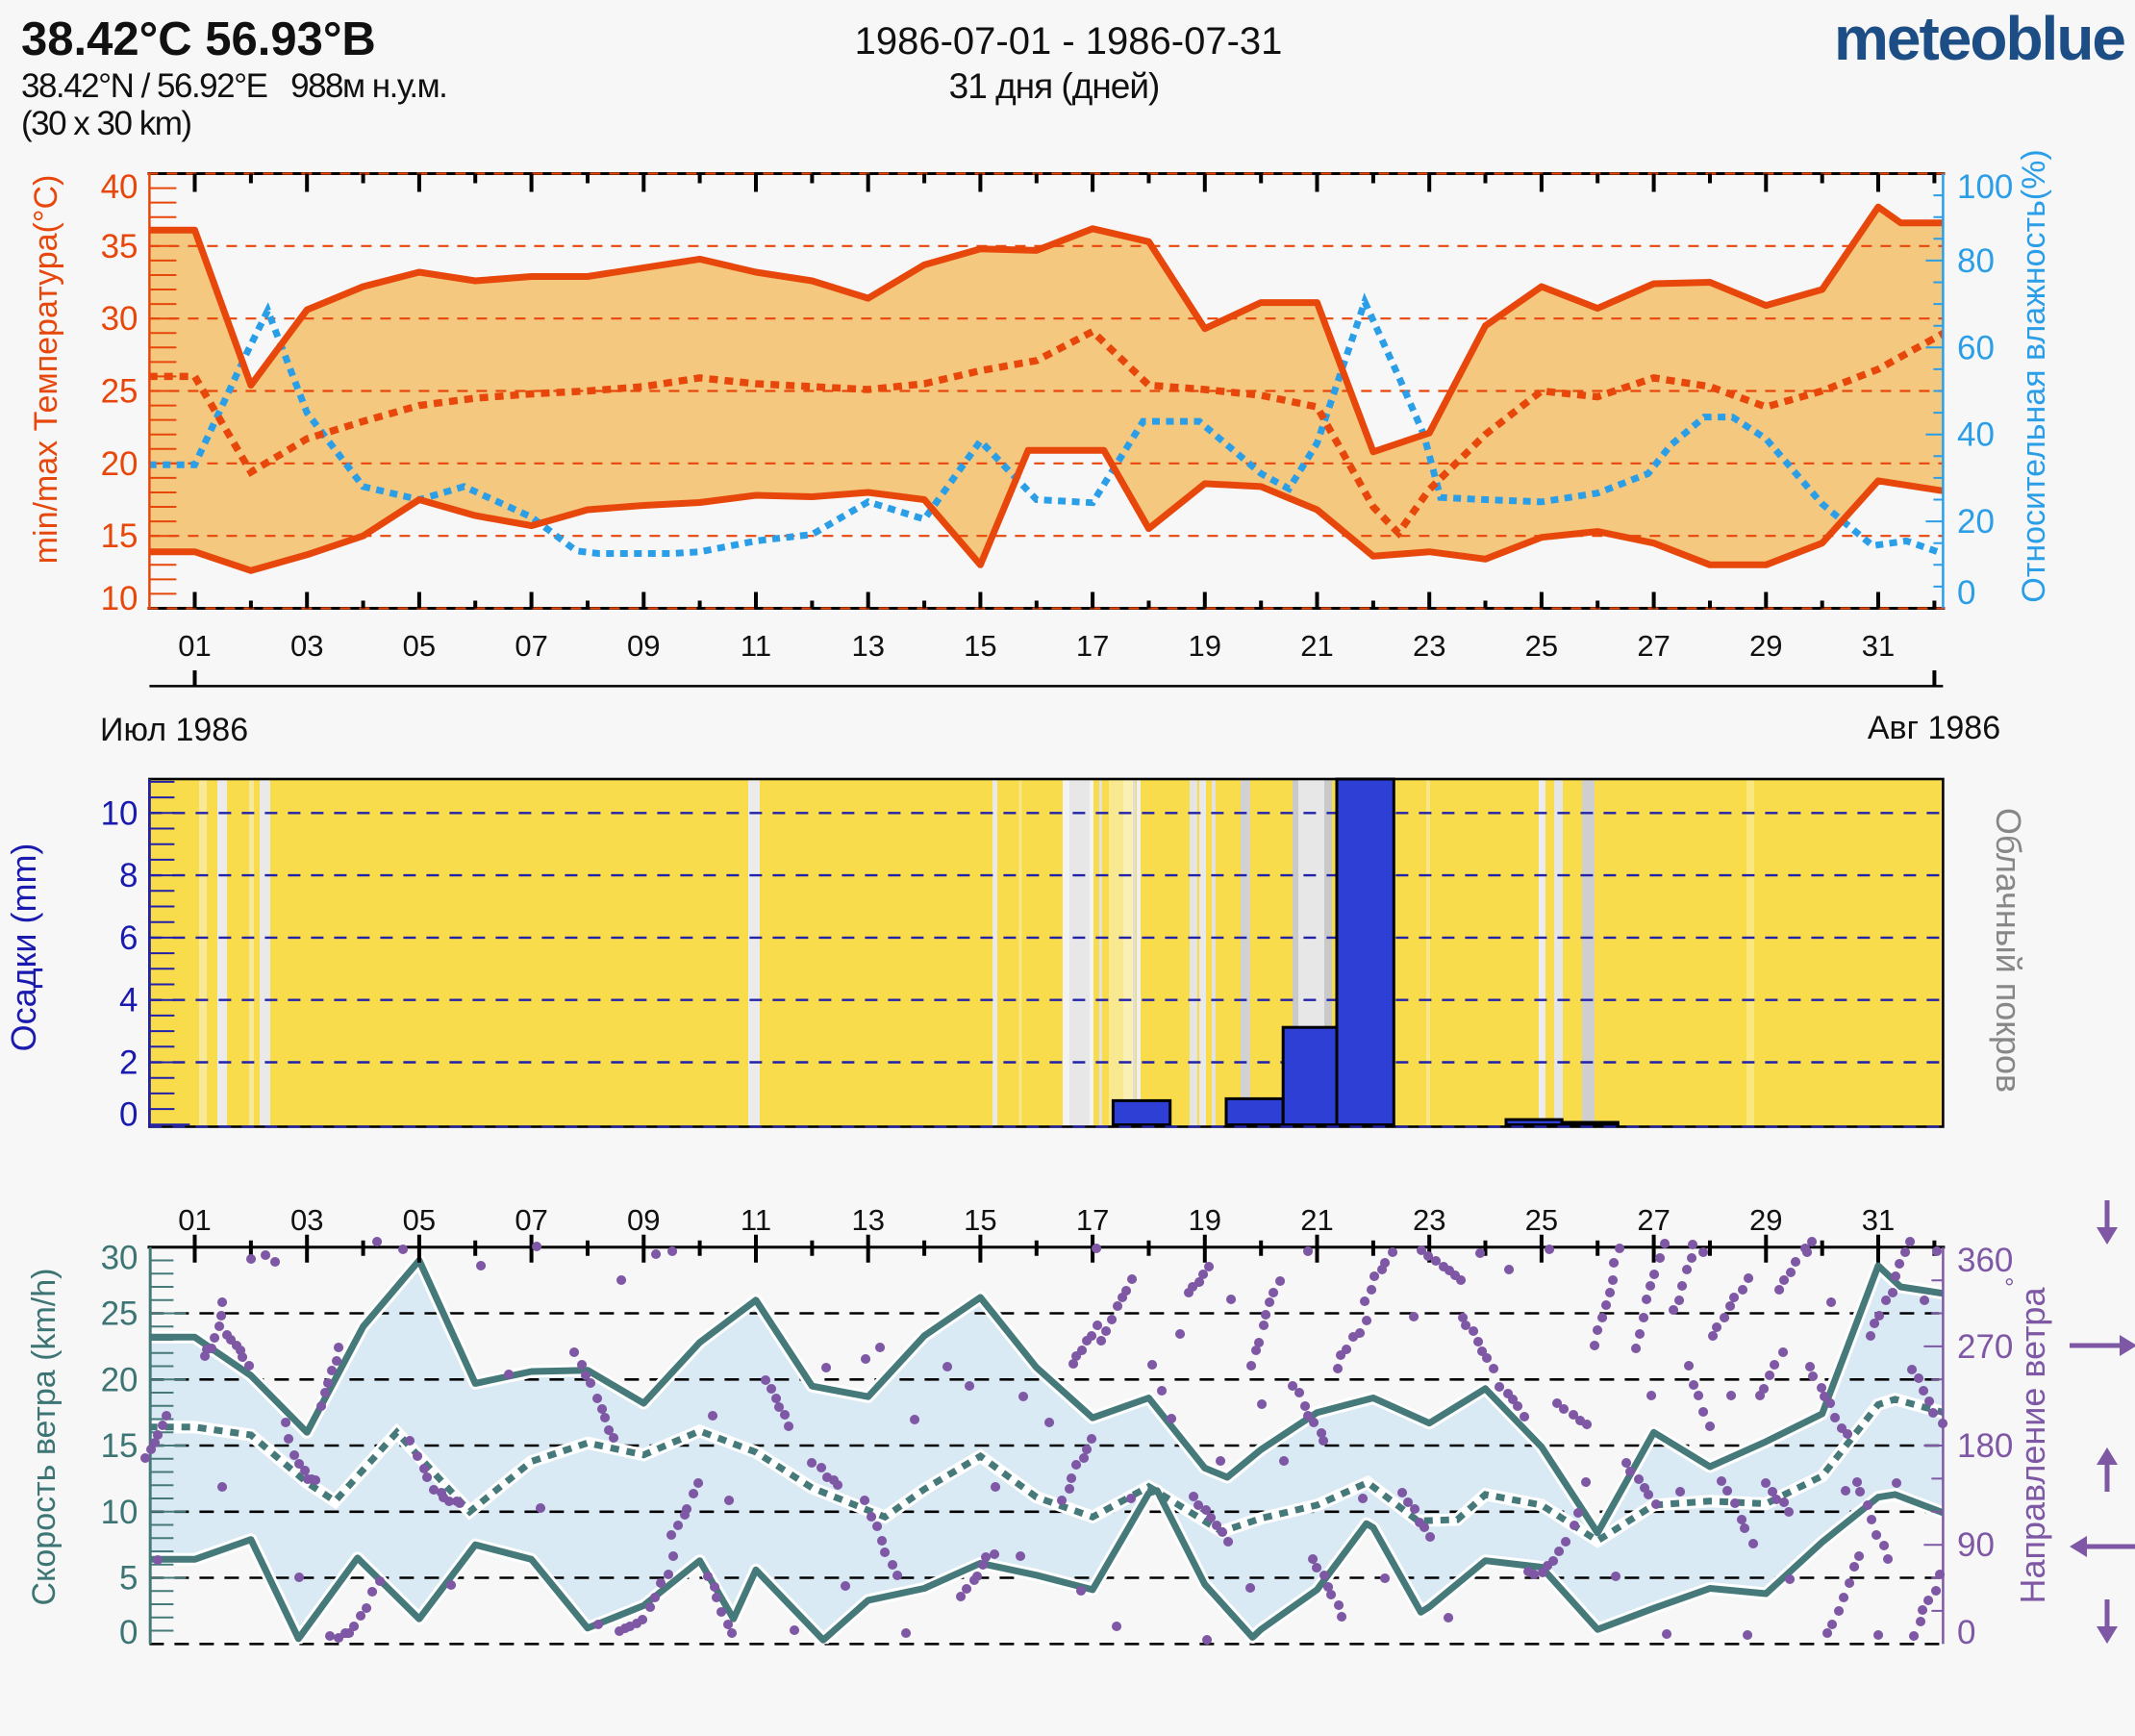 This screenshot has height=1736, width=2135. I want to click on svg-text: Относительная влажность(%), so click(2034, 375).